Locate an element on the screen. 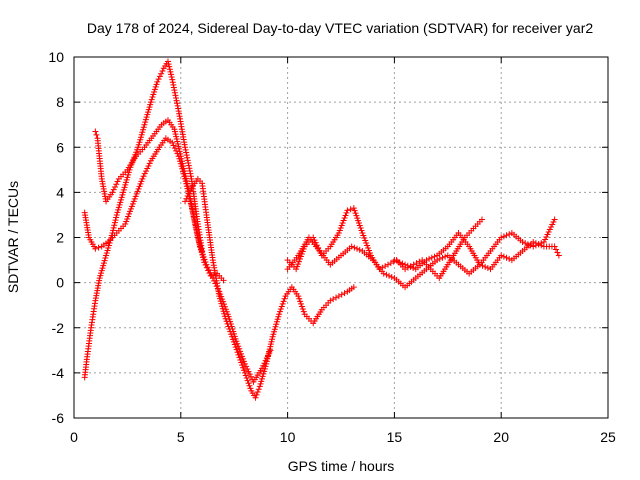  y-tick-label: -2 is located at coordinates (58, 328).